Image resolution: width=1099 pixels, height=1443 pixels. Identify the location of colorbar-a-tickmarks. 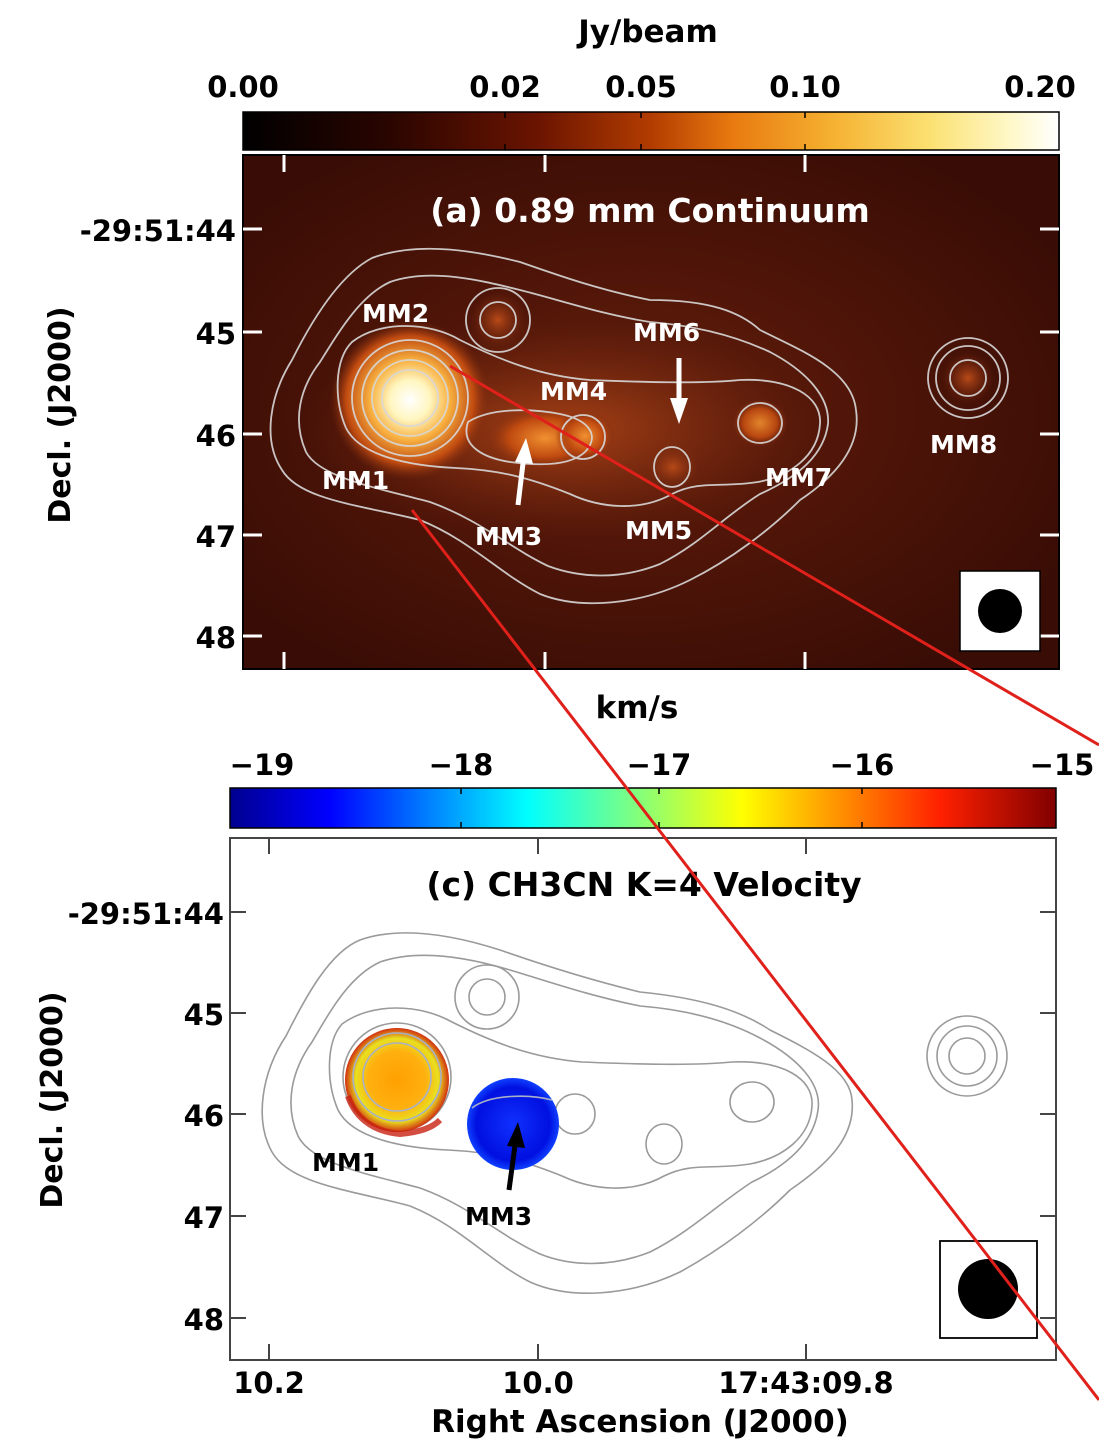
(655, 131).